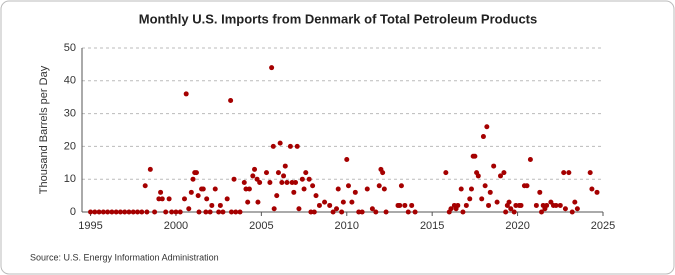 The height and width of the screenshot is (275, 675). Describe the element at coordinates (73, 212) in the screenshot. I see `y-tick-label: 0` at that location.